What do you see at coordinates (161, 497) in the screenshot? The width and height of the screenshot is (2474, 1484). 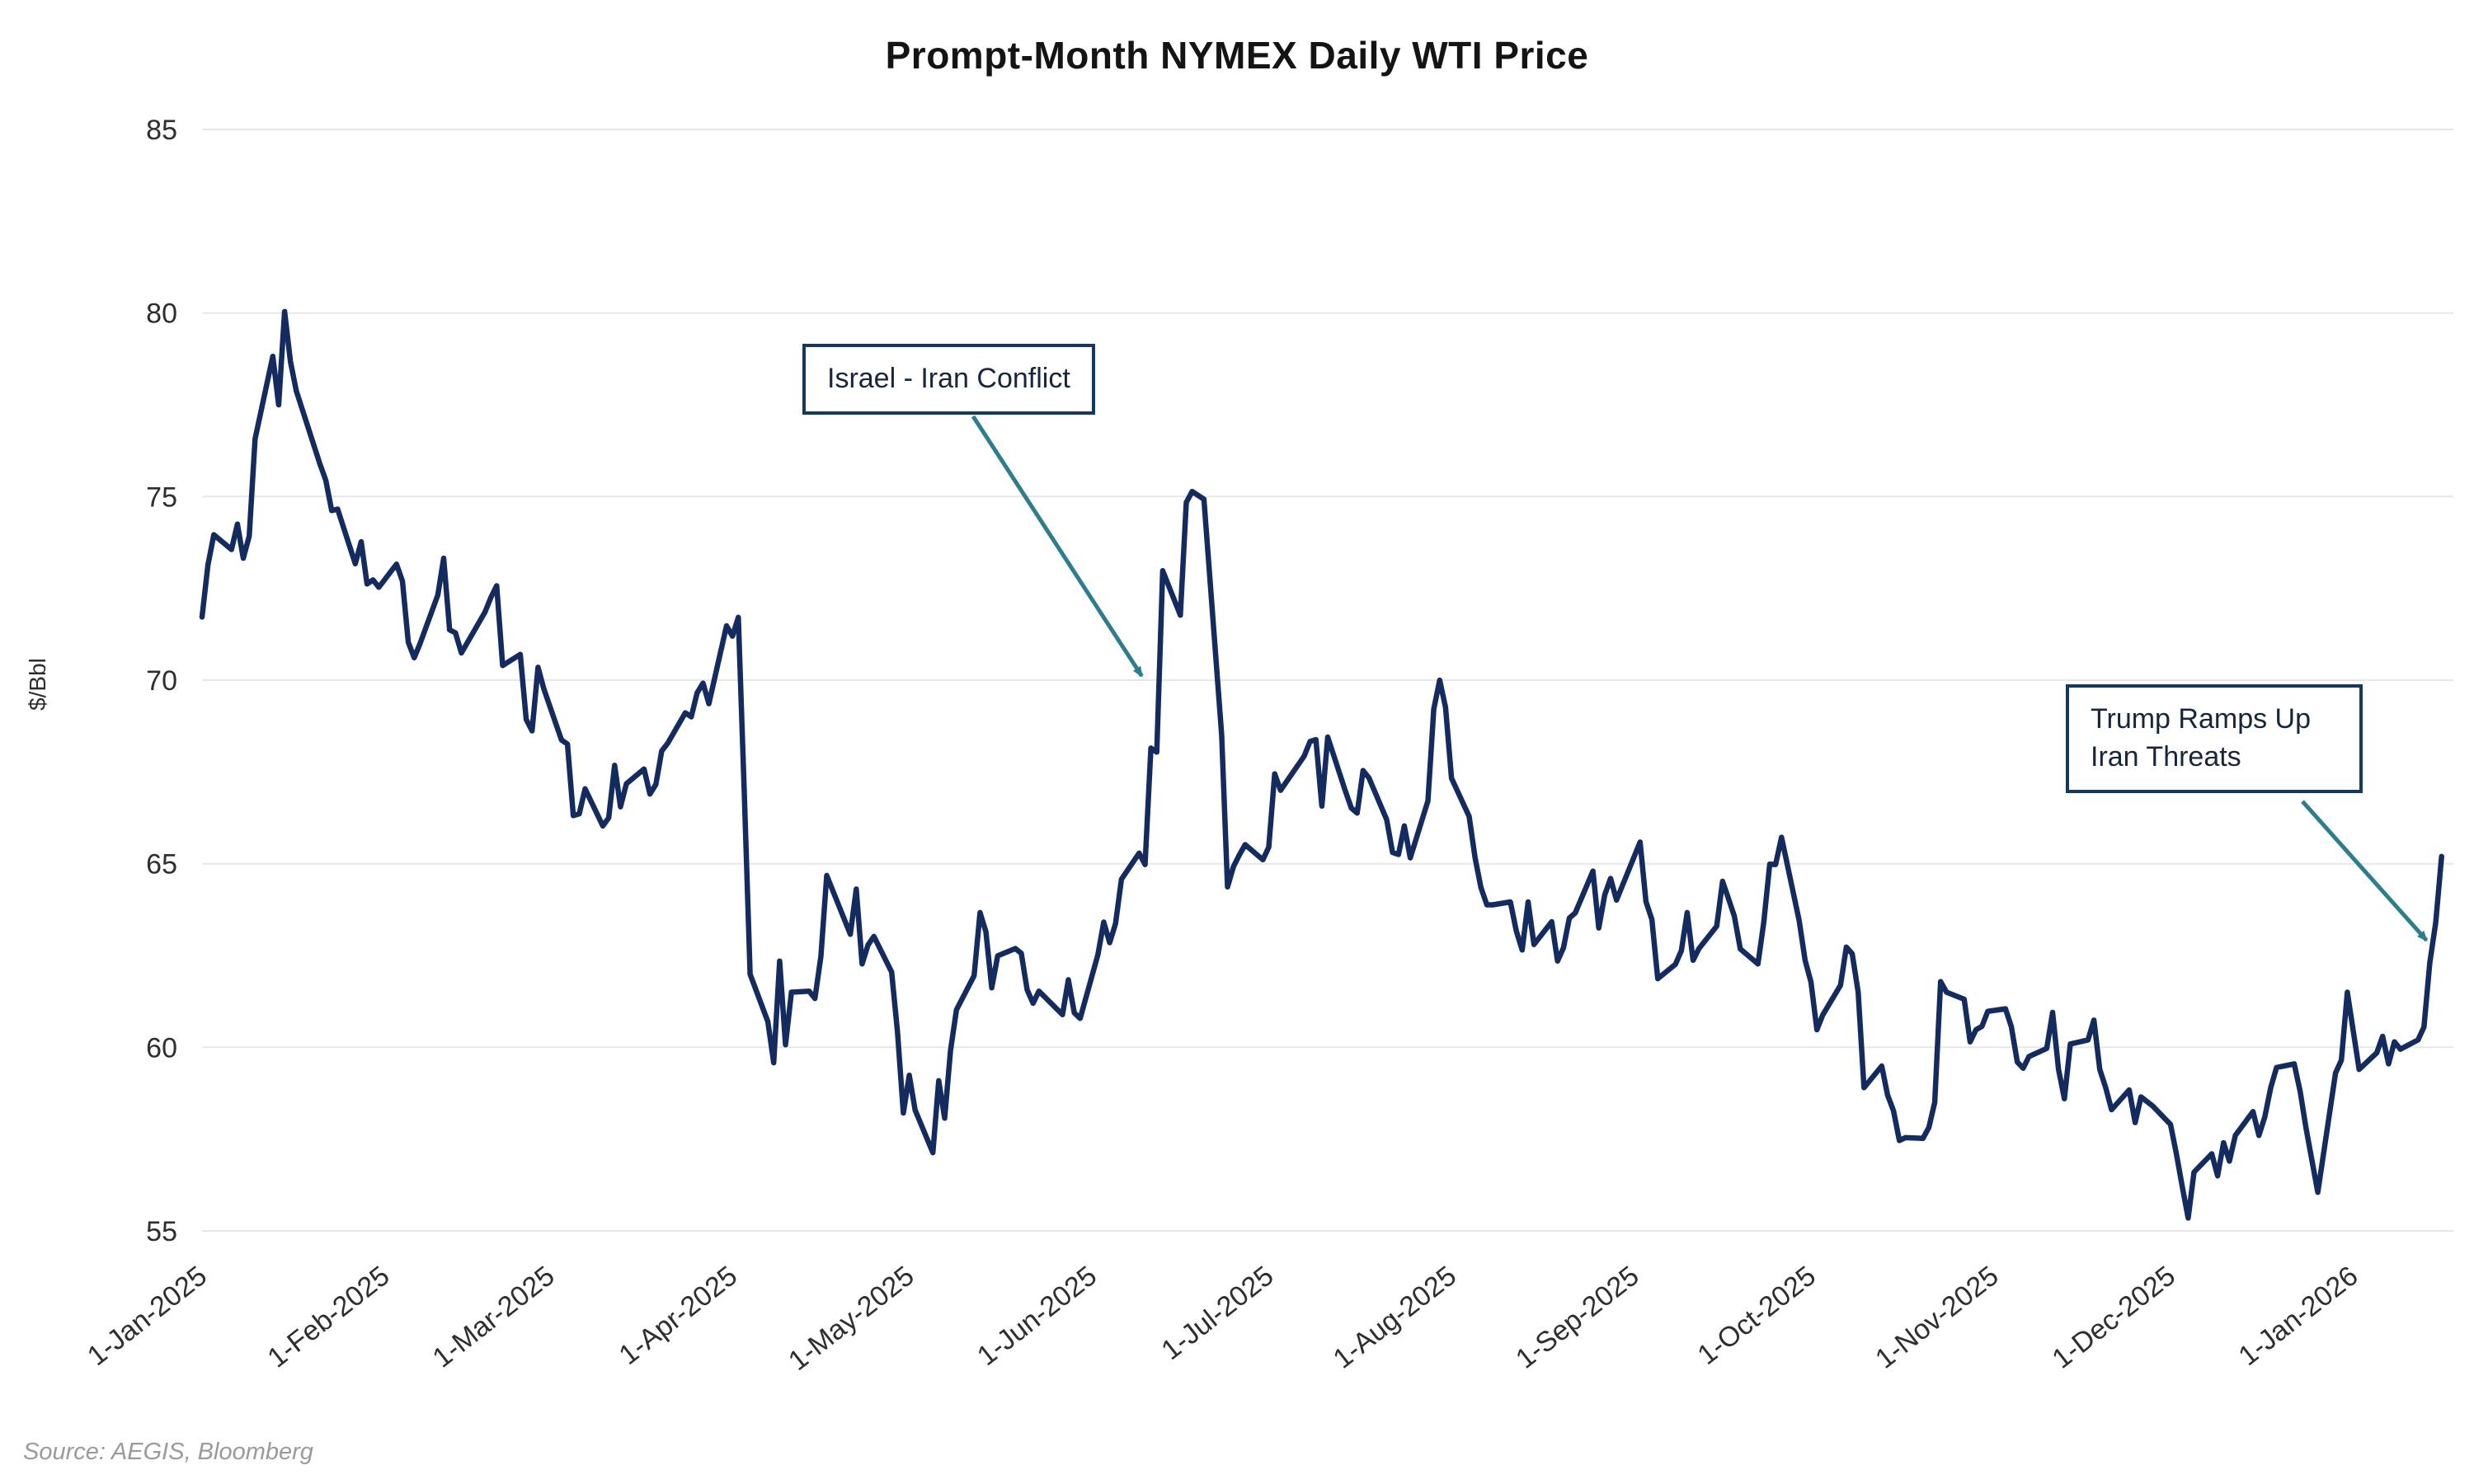 I see `y-tick-label: 75` at bounding box center [161, 497].